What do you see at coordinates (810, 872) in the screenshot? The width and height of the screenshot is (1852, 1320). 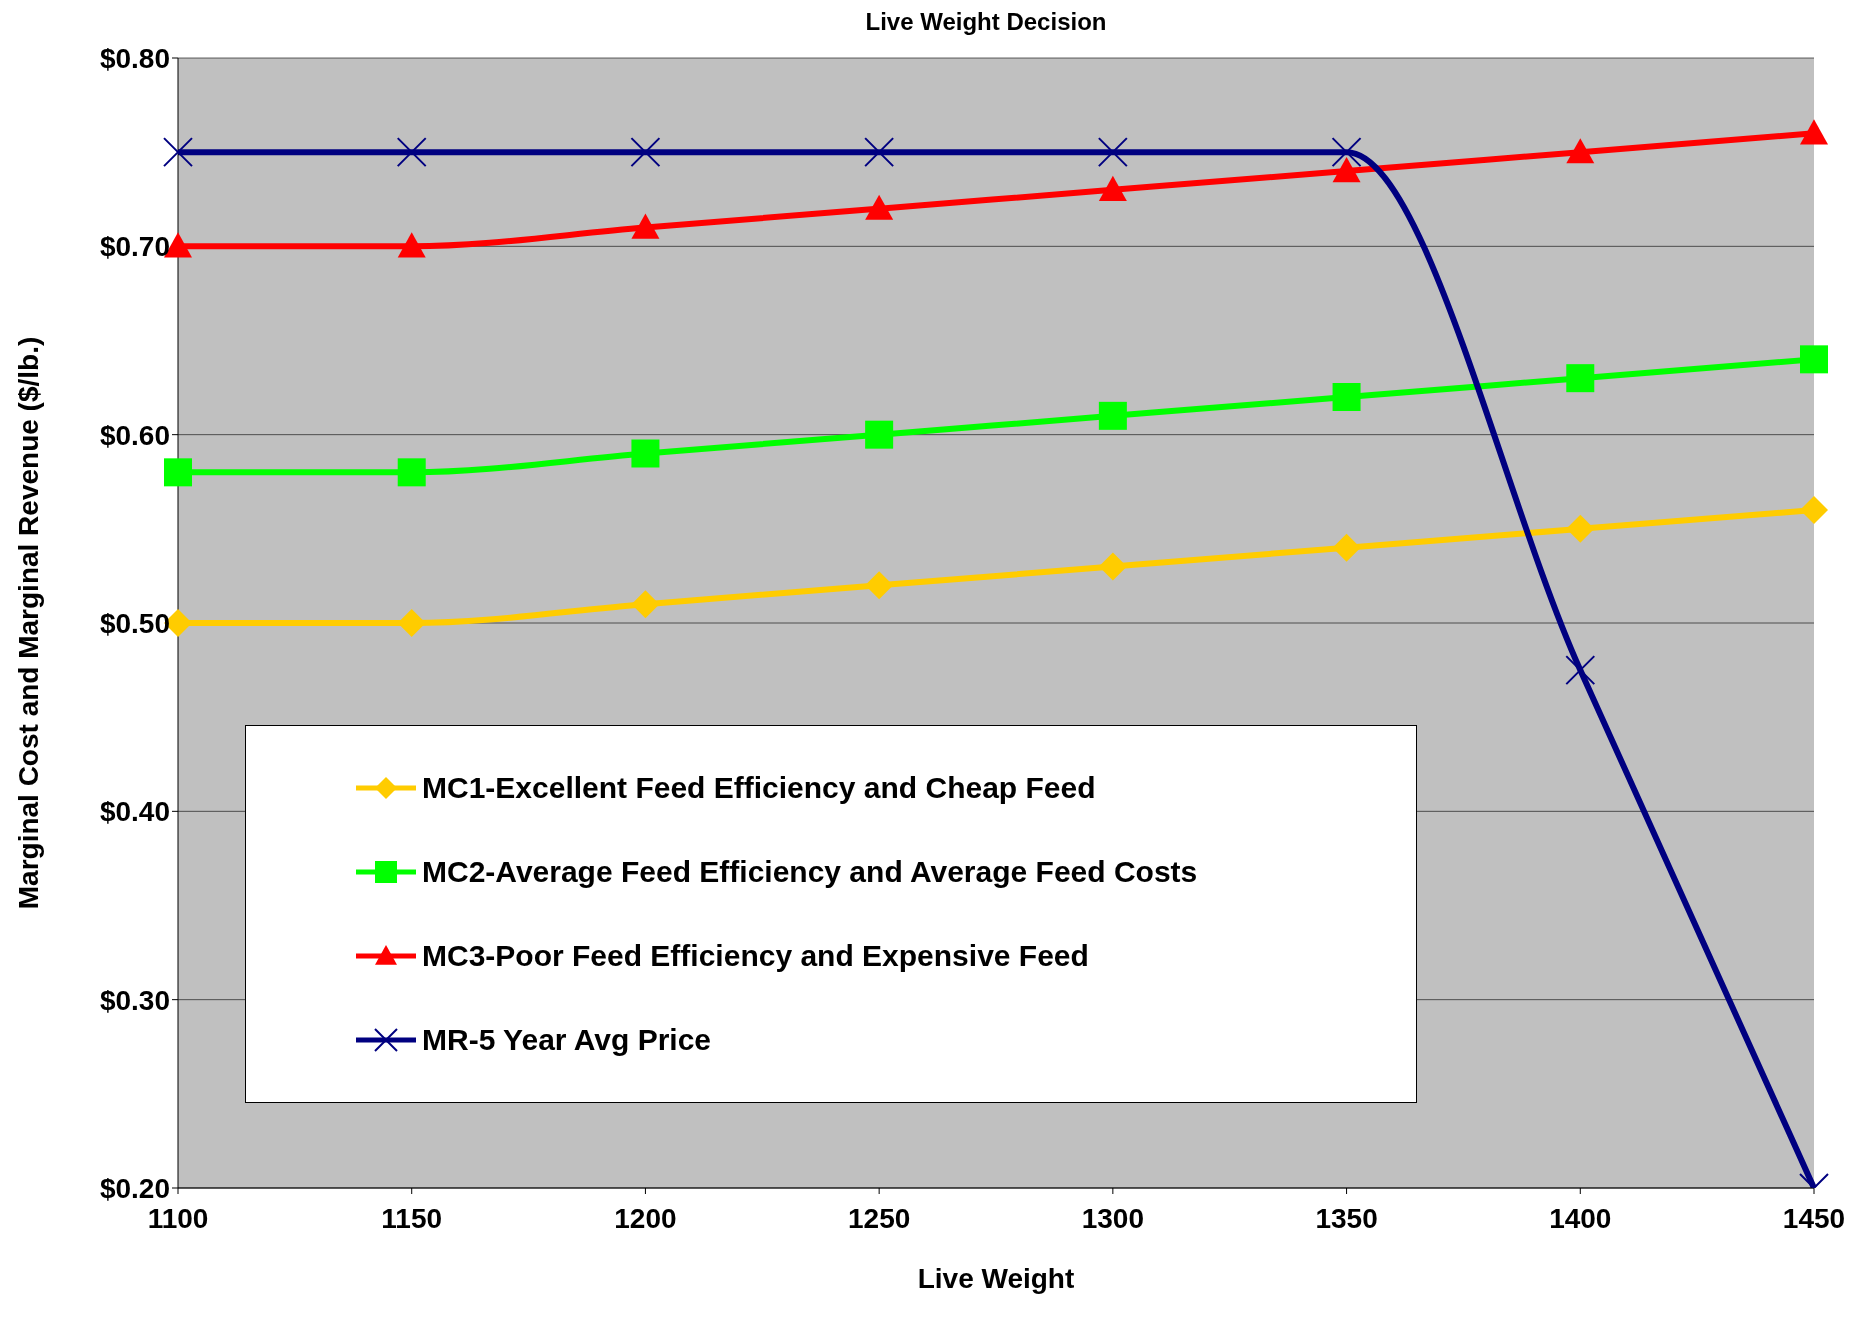 I see `legend-label: MC2-Average Feed Efficiency and Average Feed Costs` at bounding box center [810, 872].